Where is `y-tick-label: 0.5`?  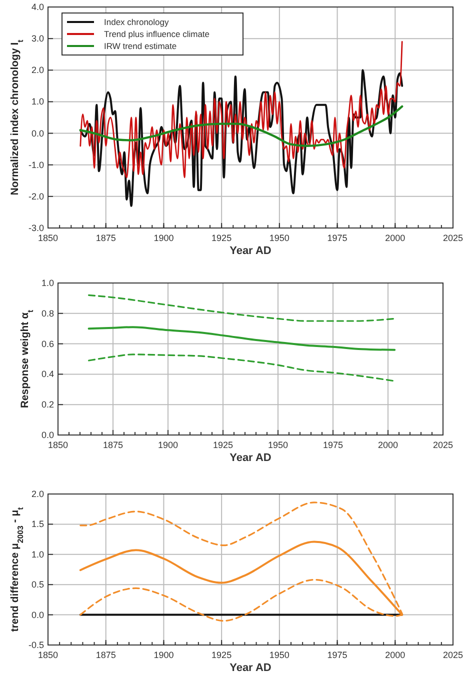
y-tick-label: 0.5 is located at coordinates (37, 585).